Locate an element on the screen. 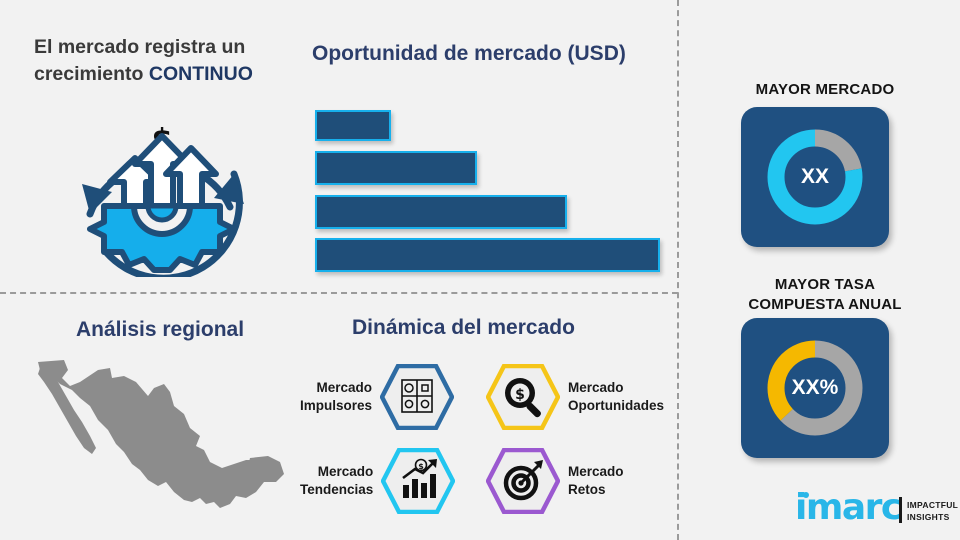 This screenshot has height=540, width=960. dynamics-label-retos: Mercado Retos is located at coordinates (596, 480).